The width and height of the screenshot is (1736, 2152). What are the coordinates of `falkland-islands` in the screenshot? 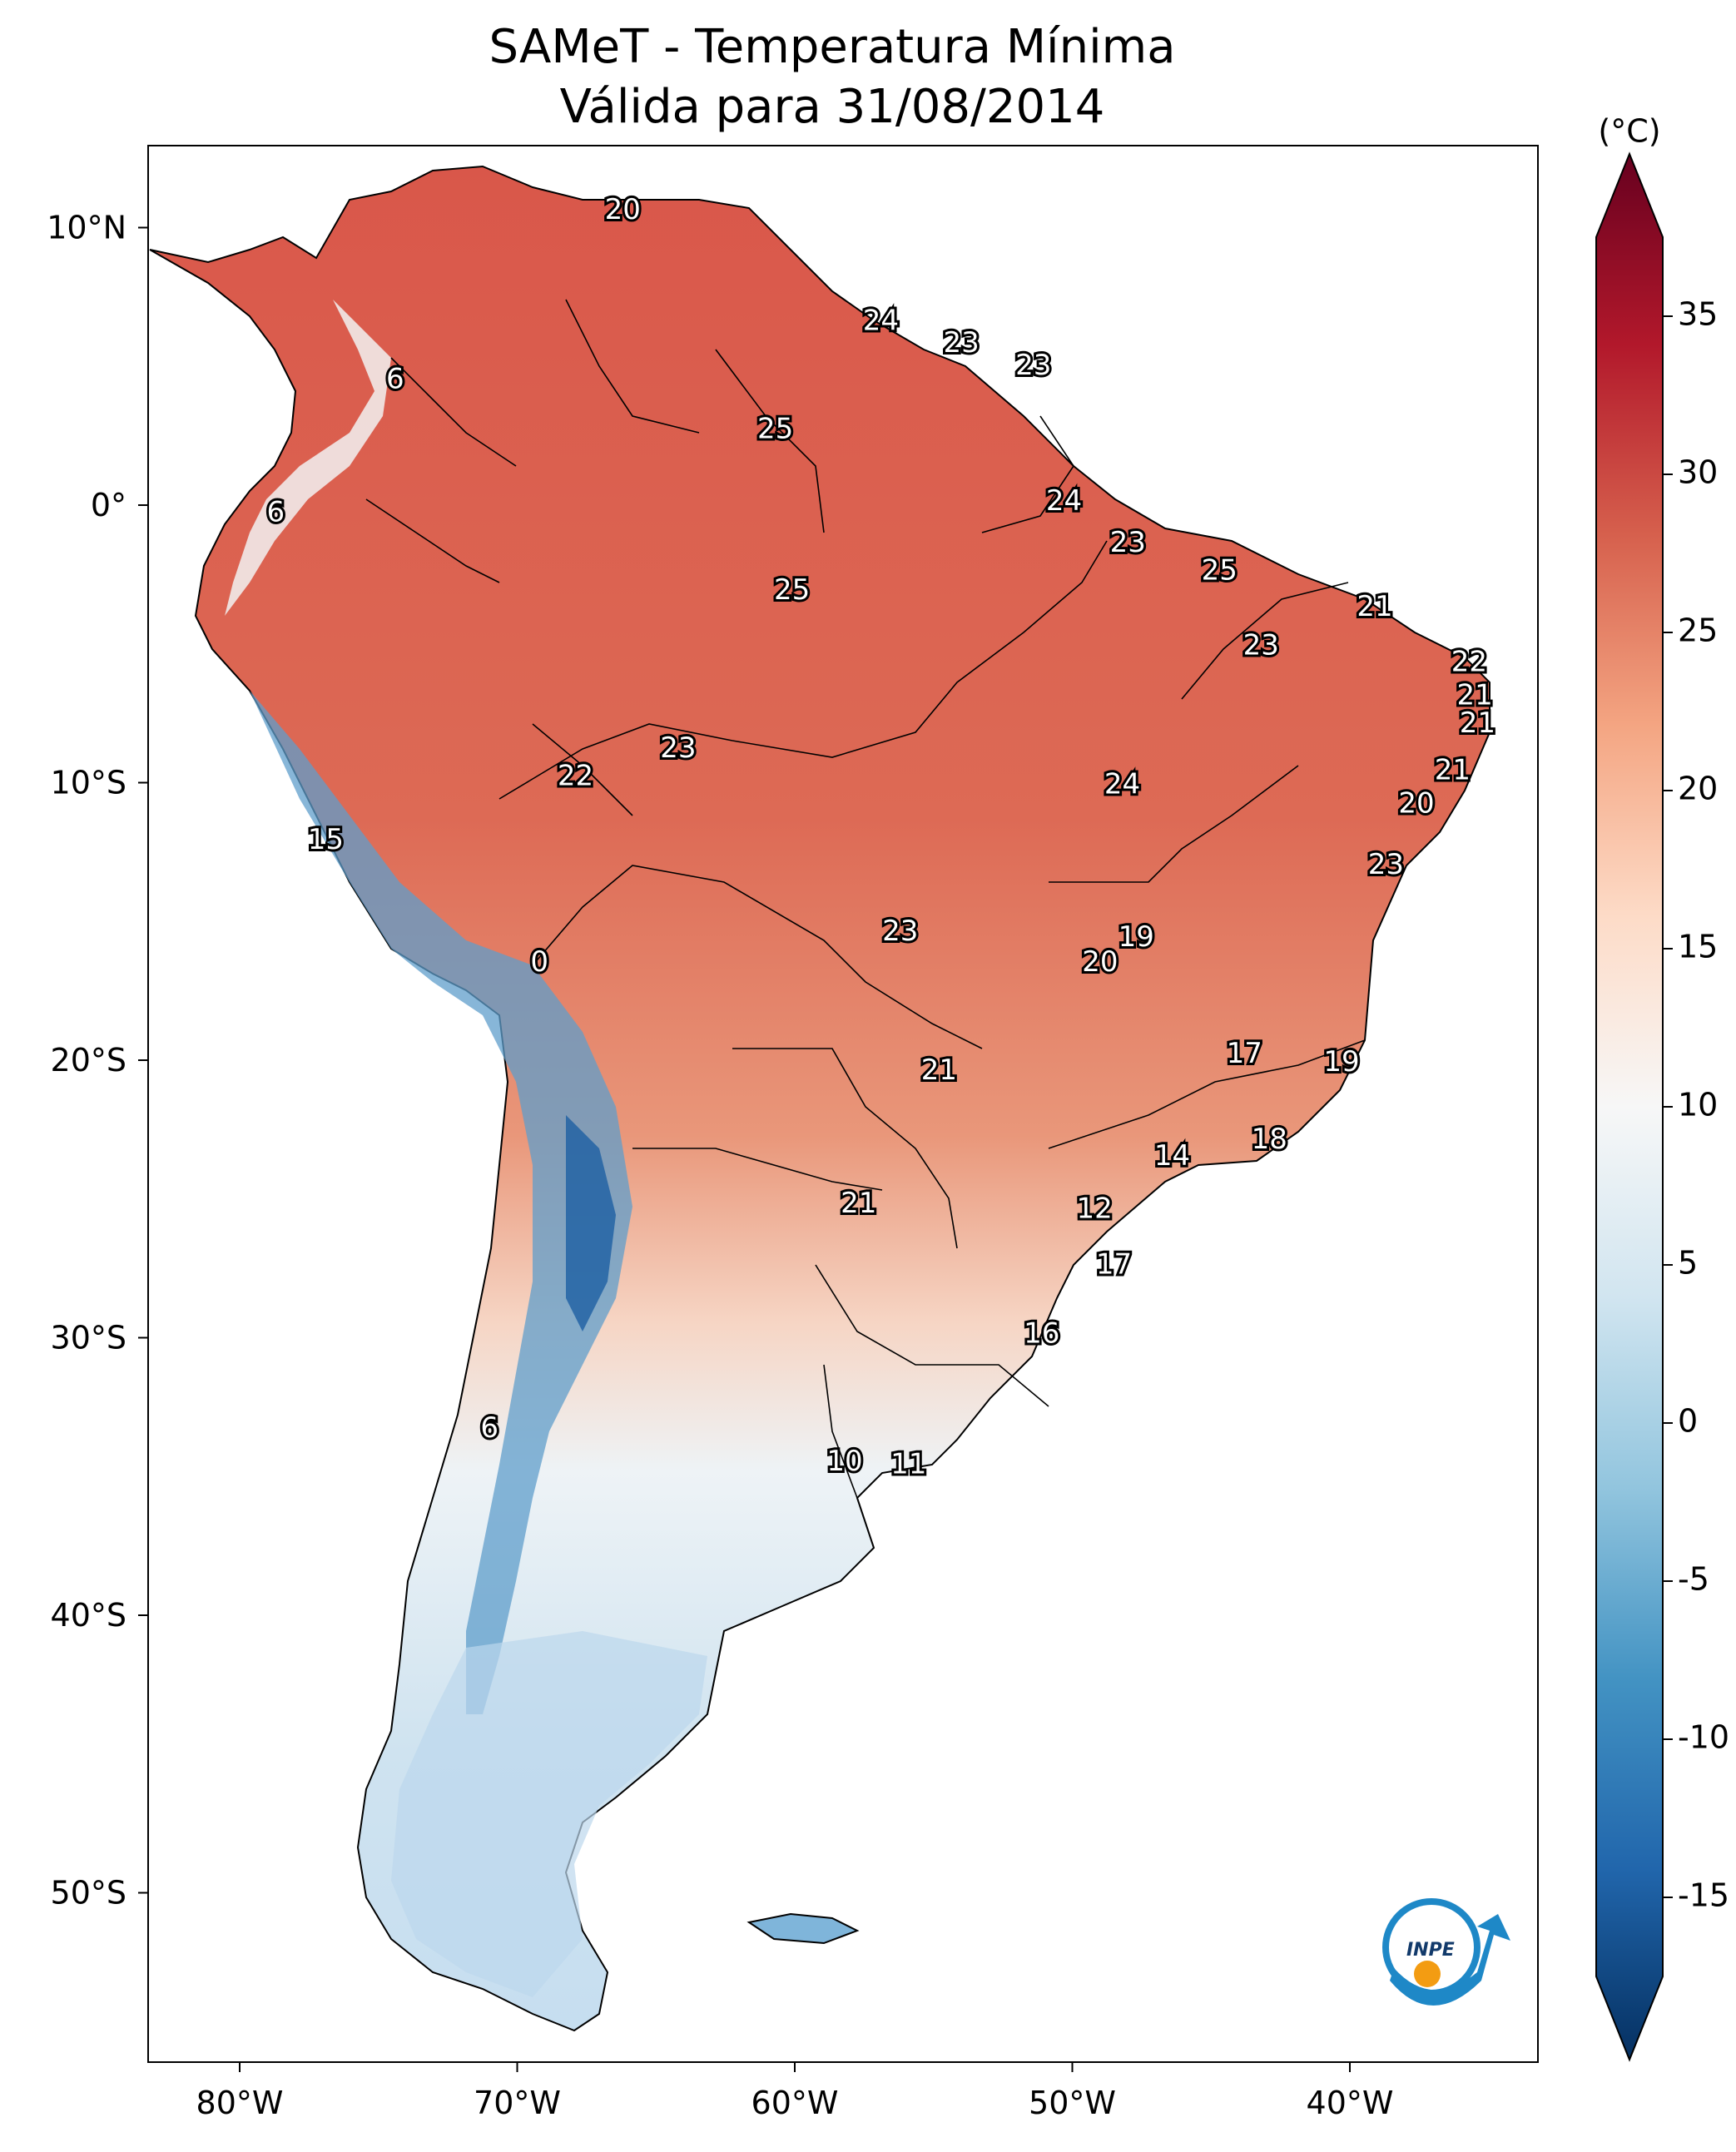 It's located at (803, 1928).